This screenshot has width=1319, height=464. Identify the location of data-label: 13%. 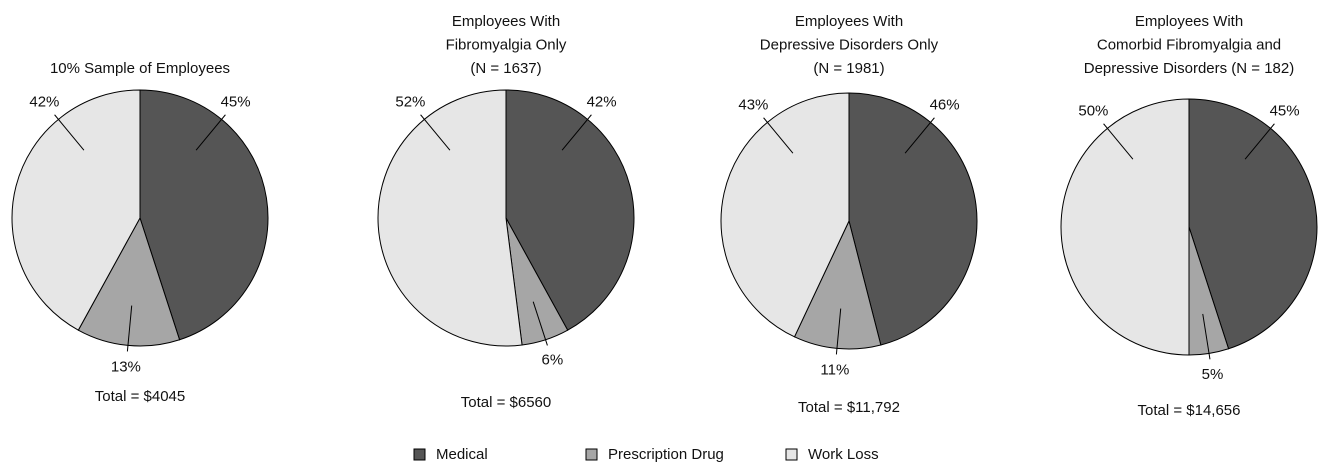
(126, 366).